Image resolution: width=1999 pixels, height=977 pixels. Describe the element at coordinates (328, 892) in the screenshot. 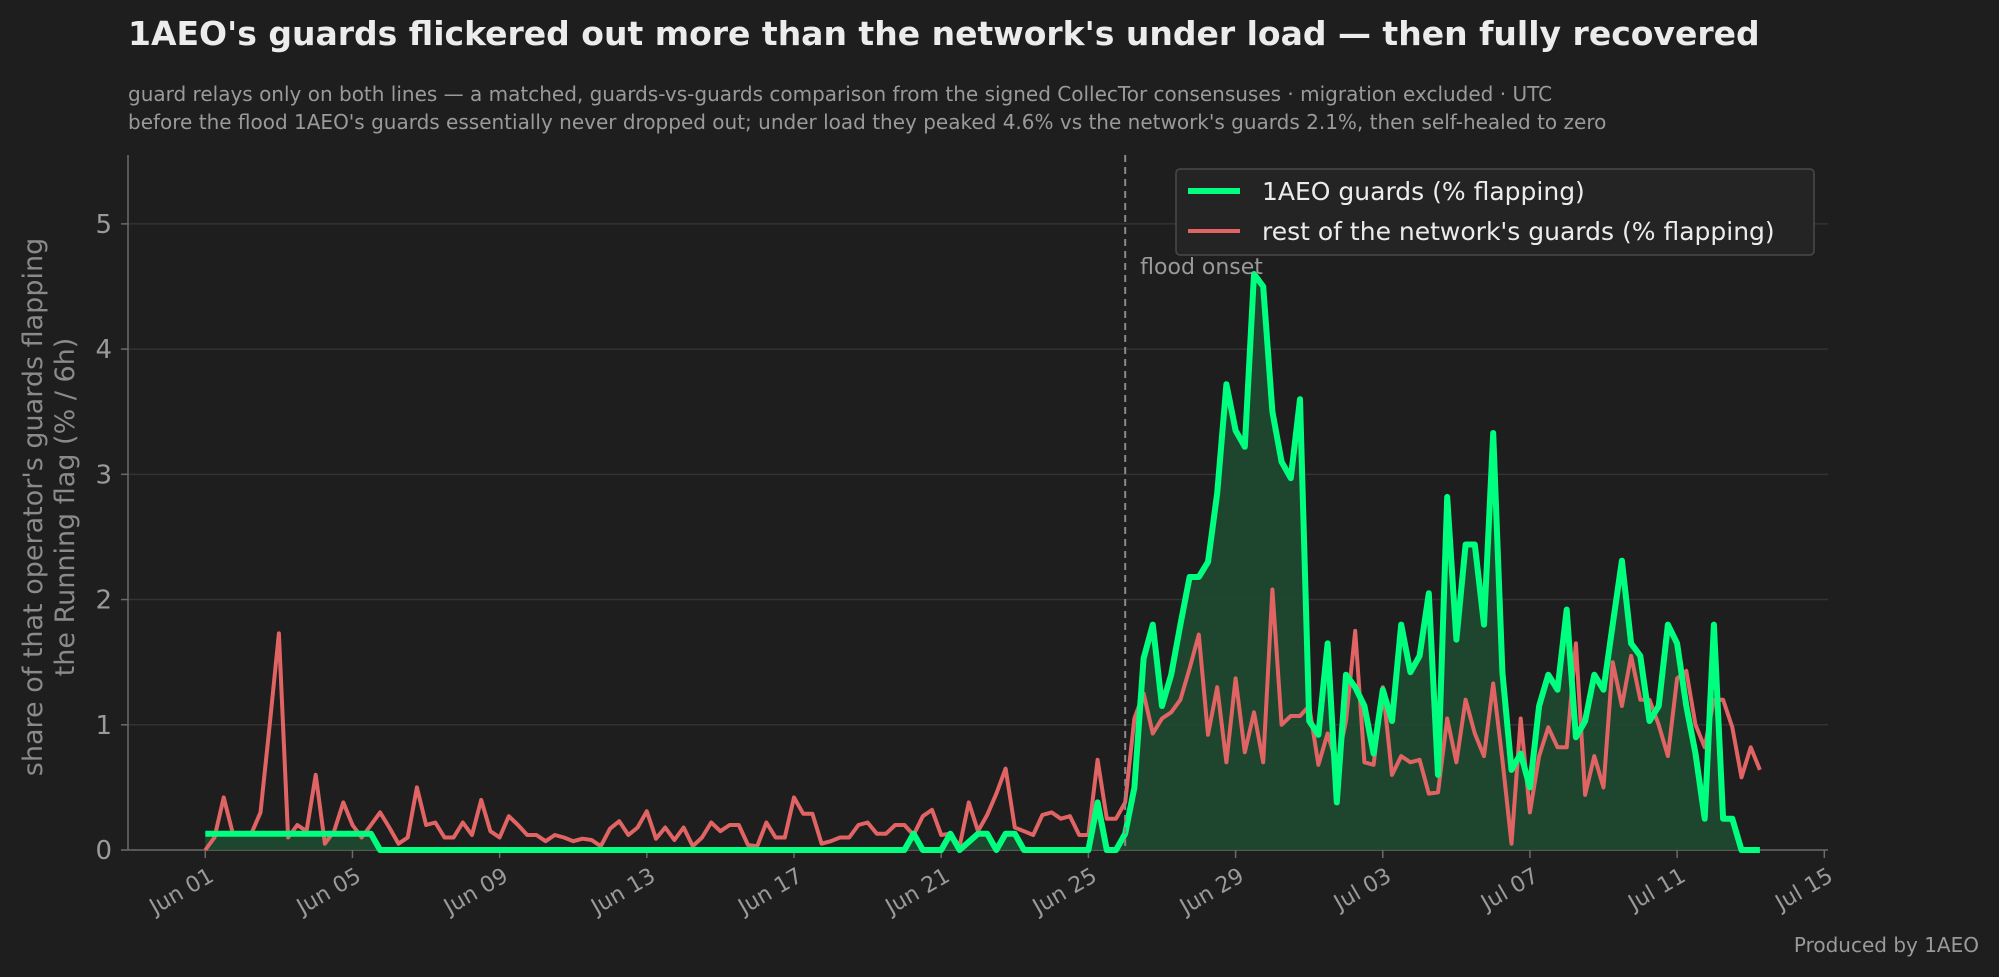

I see `x-tick-label-1: Jun 05` at that location.